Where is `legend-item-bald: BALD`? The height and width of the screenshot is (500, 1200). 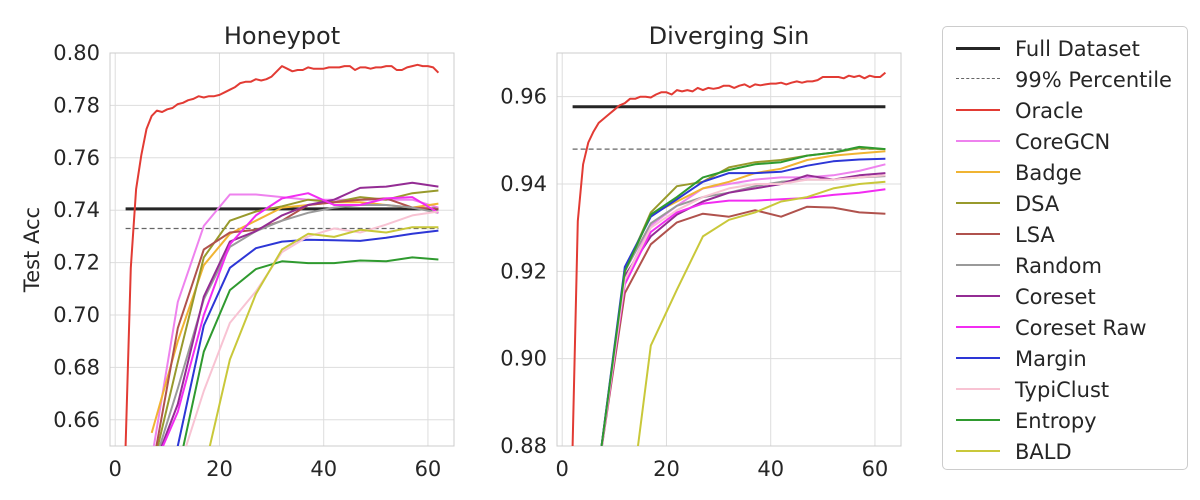 legend-item-bald: BALD is located at coordinates (1066, 452).